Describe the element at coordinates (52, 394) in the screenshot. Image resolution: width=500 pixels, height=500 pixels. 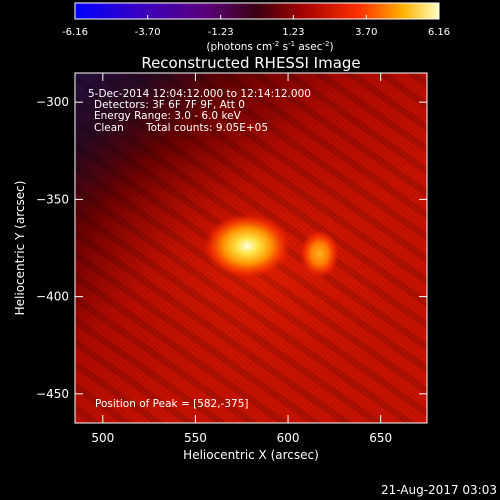
I see `y-tick-label-3: −450` at that location.